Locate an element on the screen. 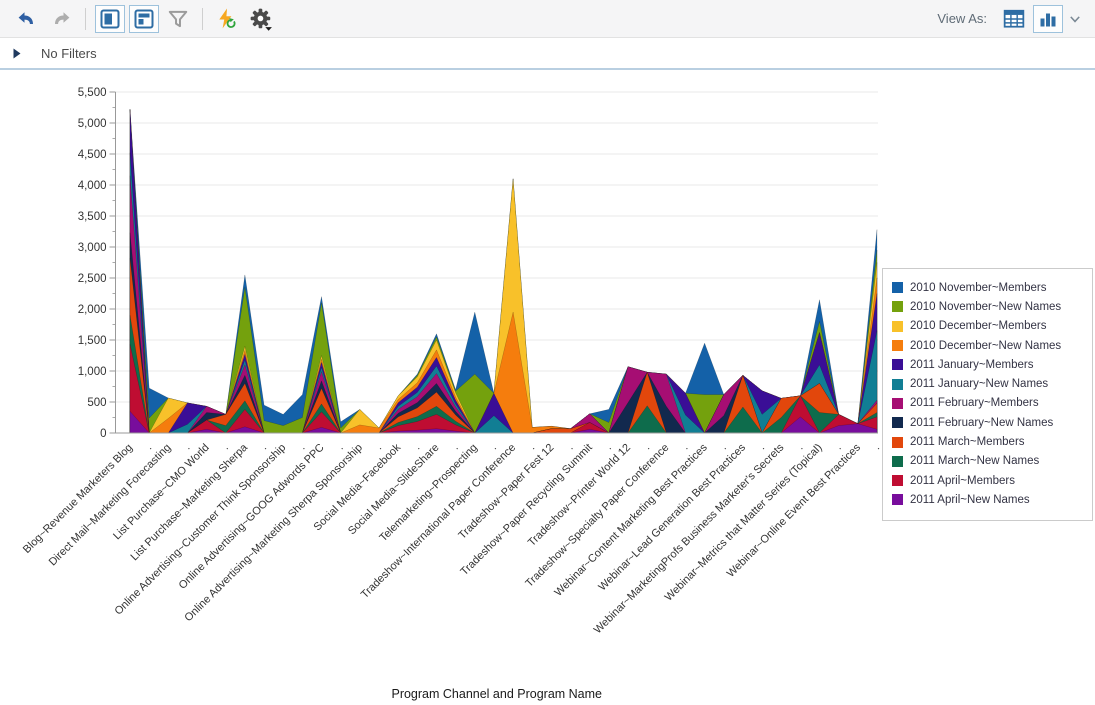  legend-label: 2011 January~Members is located at coordinates (972, 364).